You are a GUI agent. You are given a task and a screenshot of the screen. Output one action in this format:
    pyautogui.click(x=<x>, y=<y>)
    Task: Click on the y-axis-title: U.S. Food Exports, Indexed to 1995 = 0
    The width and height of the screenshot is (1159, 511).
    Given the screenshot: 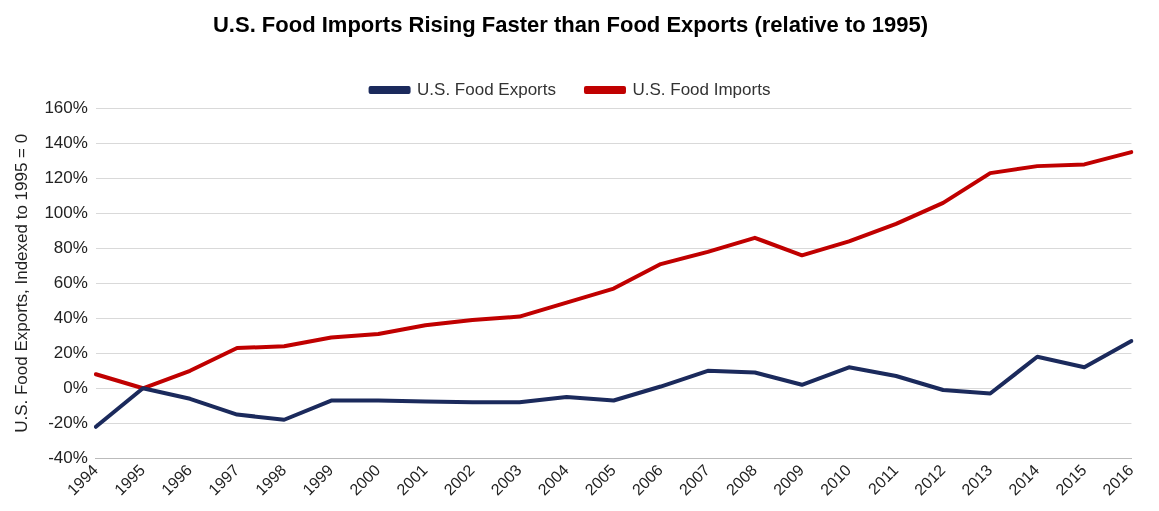 What is the action you would take?
    pyautogui.click(x=21, y=283)
    